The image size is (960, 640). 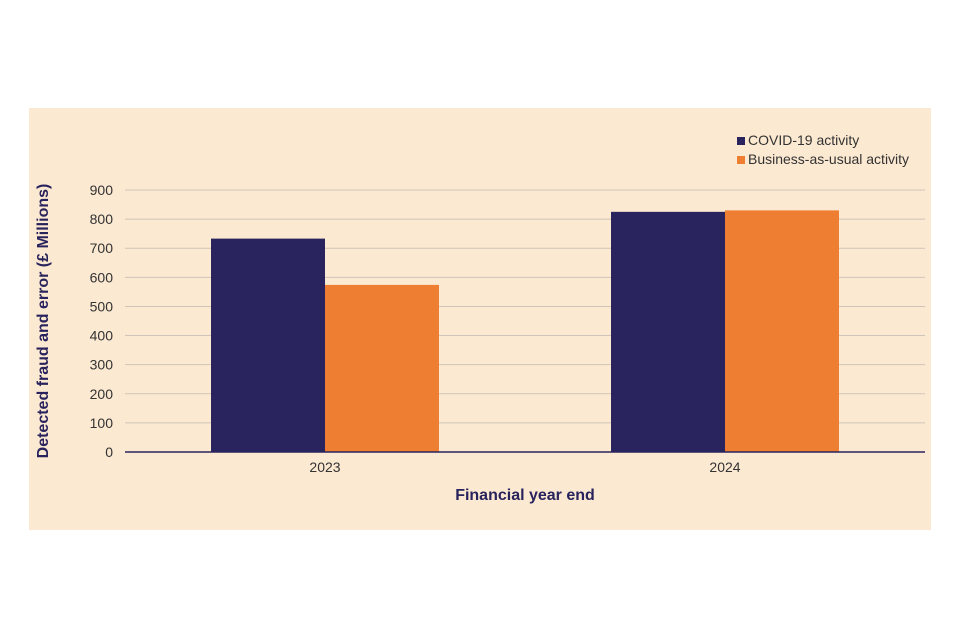 I want to click on x-tick-label: 2023, so click(x=324, y=467).